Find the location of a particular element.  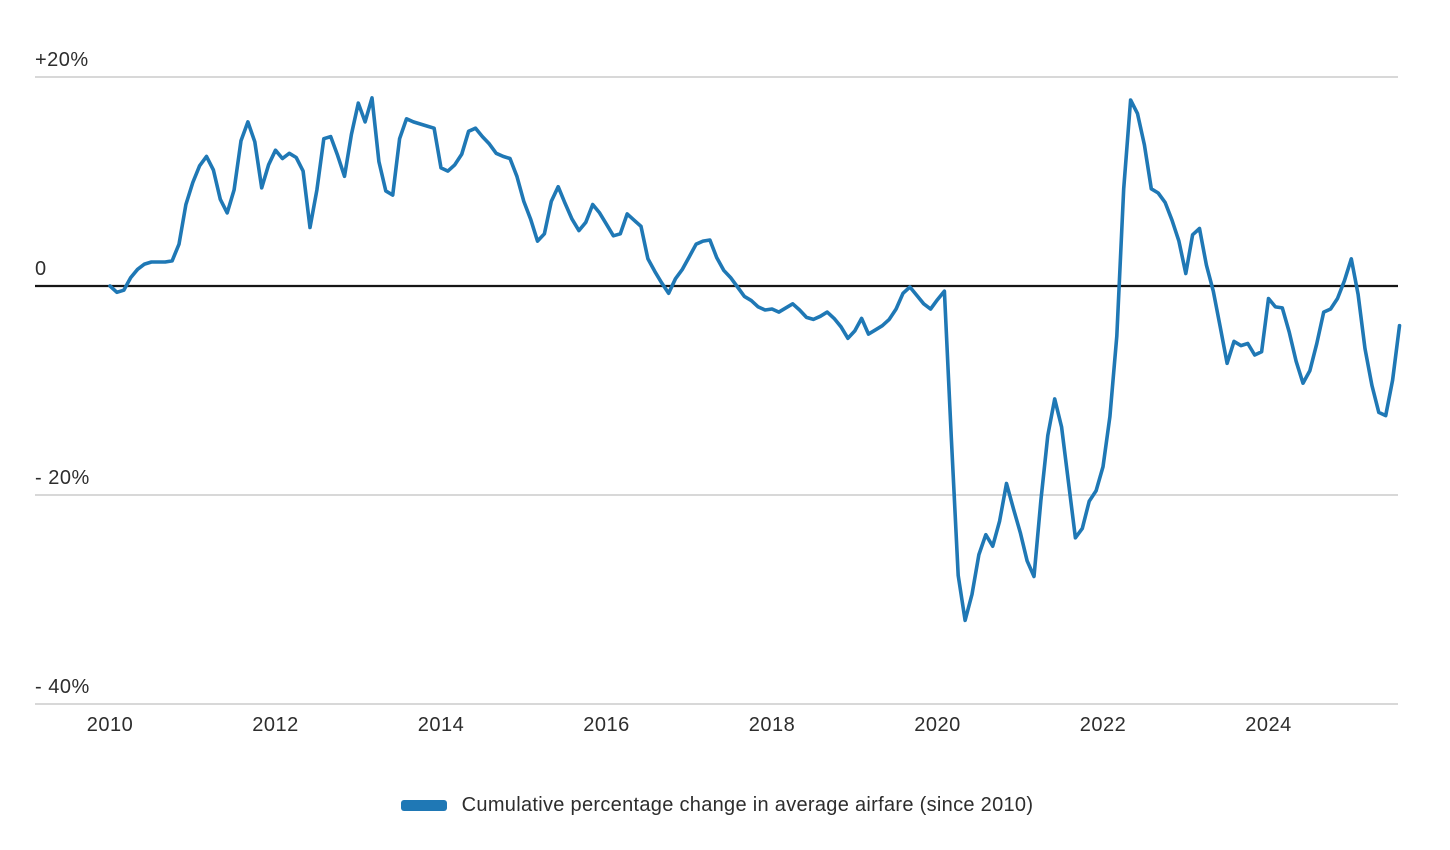

y-axis-label: - 40% is located at coordinates (62, 687).